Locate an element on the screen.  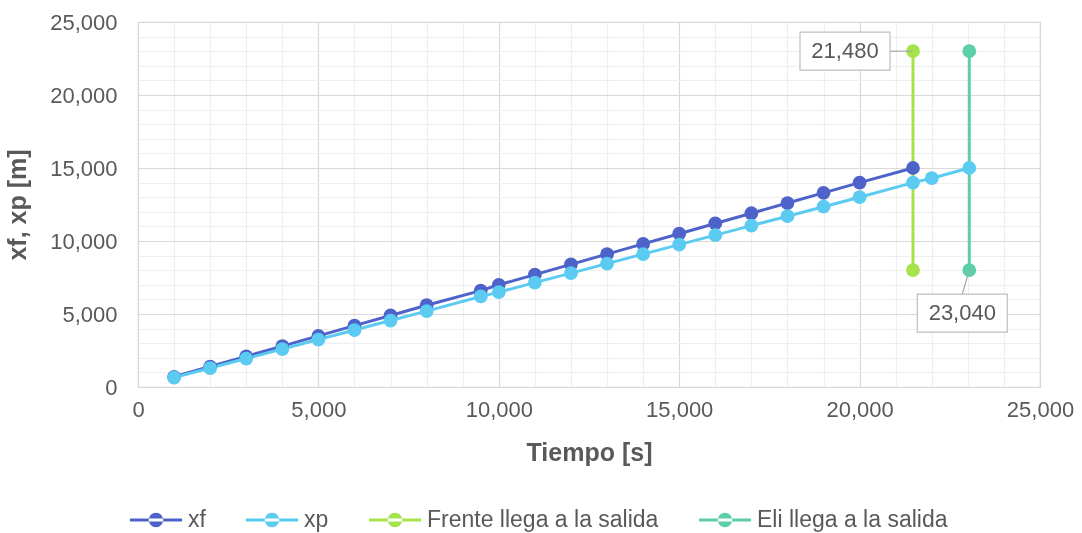
x-tick-label: 0 is located at coordinates (138, 409).